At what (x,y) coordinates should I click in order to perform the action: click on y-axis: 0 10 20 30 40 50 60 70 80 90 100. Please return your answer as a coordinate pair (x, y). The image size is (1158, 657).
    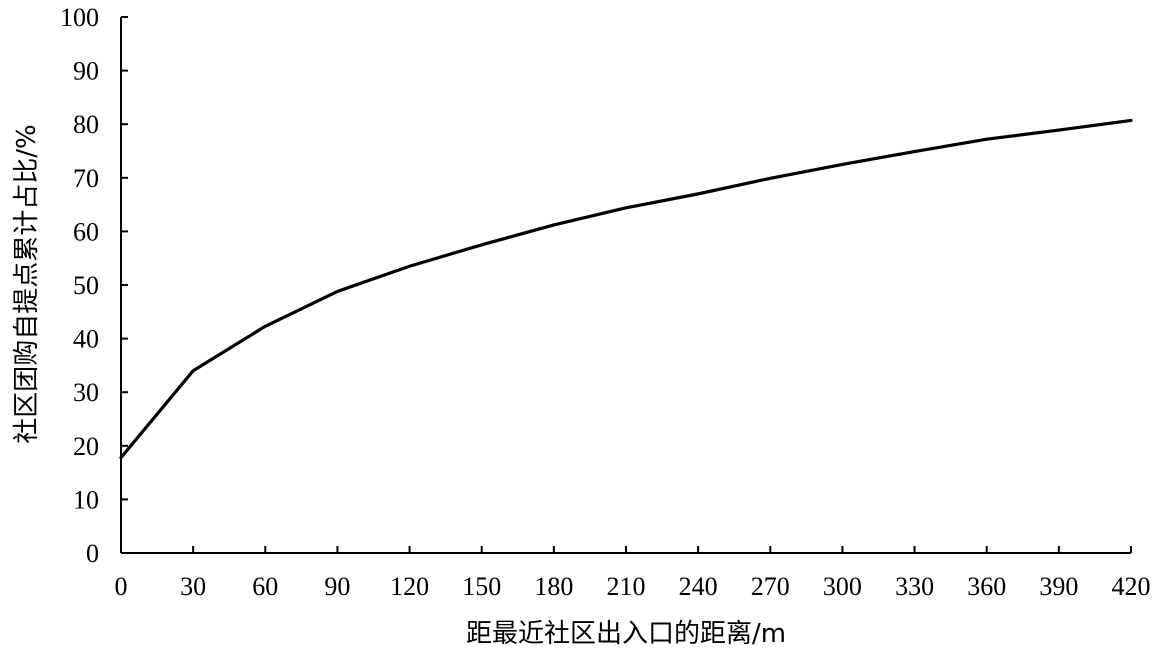
    Looking at the image, I should click on (94, 285).